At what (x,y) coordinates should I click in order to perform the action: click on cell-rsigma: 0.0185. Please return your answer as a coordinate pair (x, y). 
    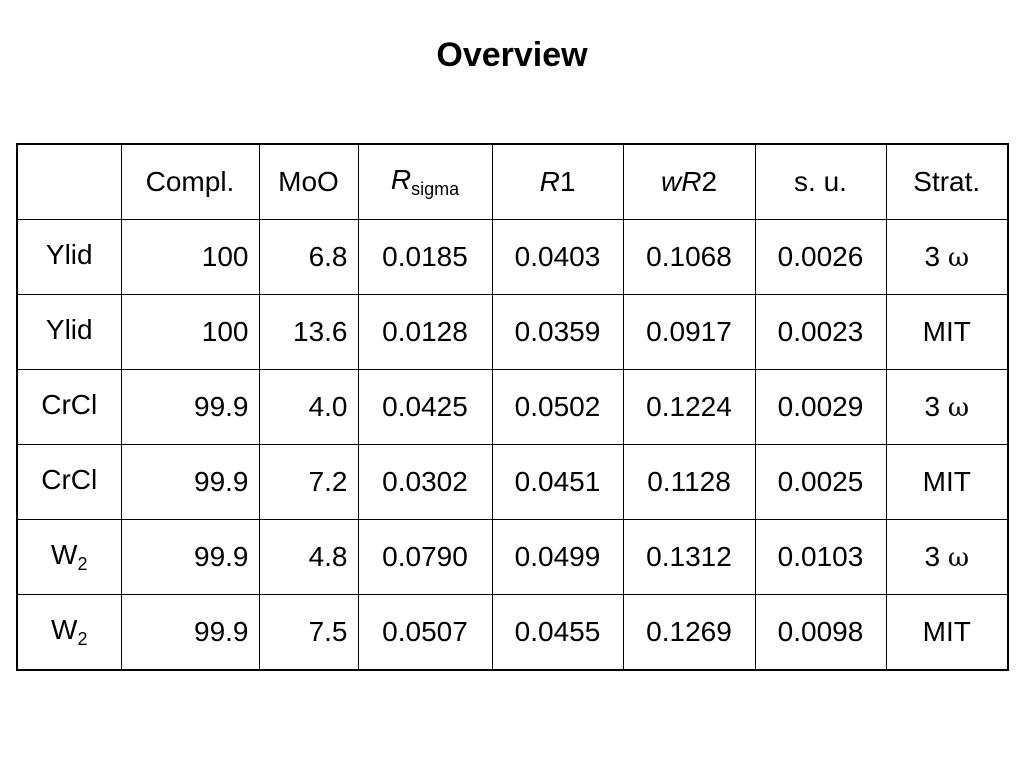
    Looking at the image, I should click on (425, 257).